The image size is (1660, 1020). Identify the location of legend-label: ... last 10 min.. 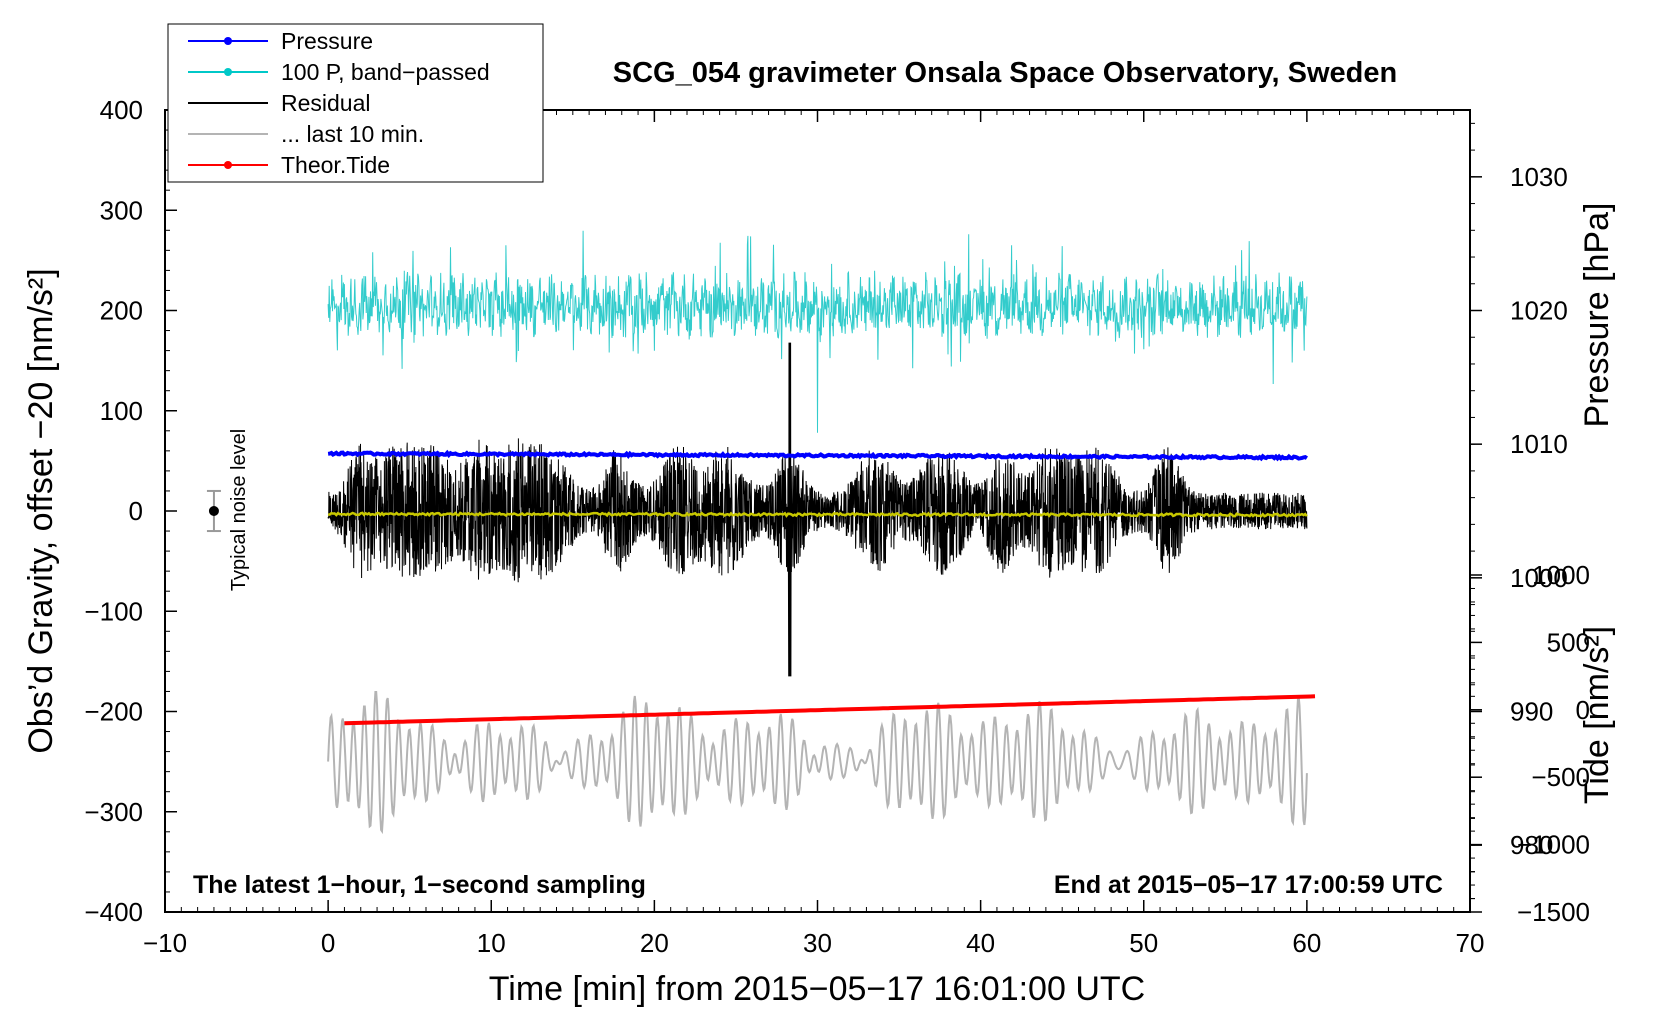
(352, 134).